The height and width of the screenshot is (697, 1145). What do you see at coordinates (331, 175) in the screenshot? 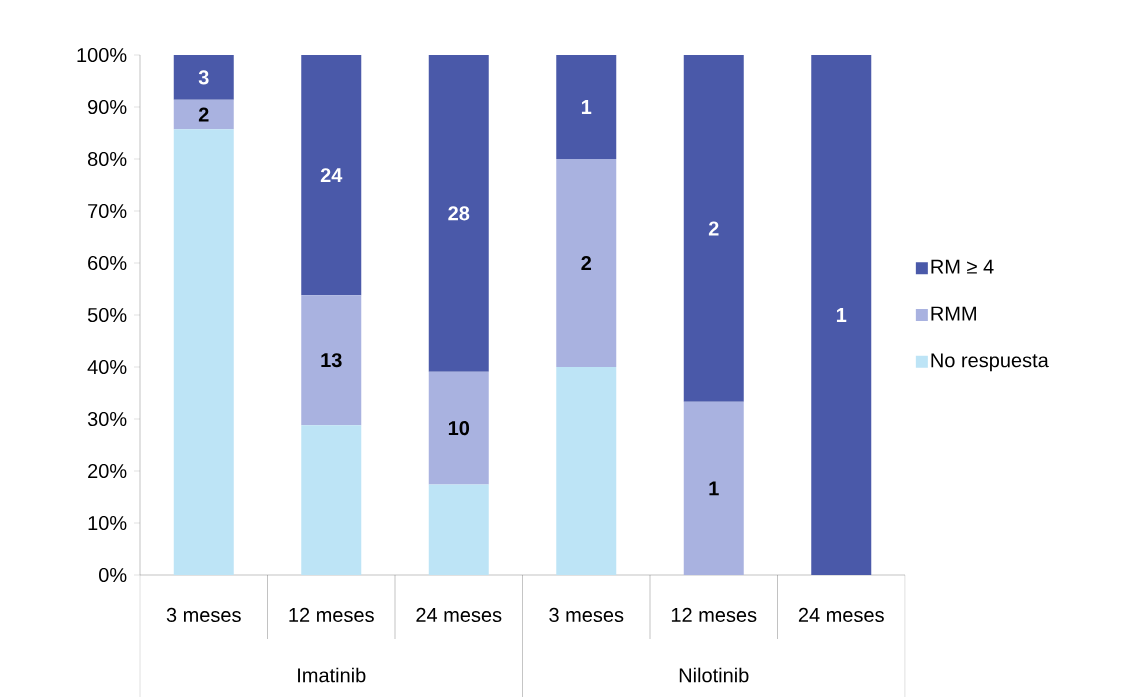
I see `annotation: 24` at bounding box center [331, 175].